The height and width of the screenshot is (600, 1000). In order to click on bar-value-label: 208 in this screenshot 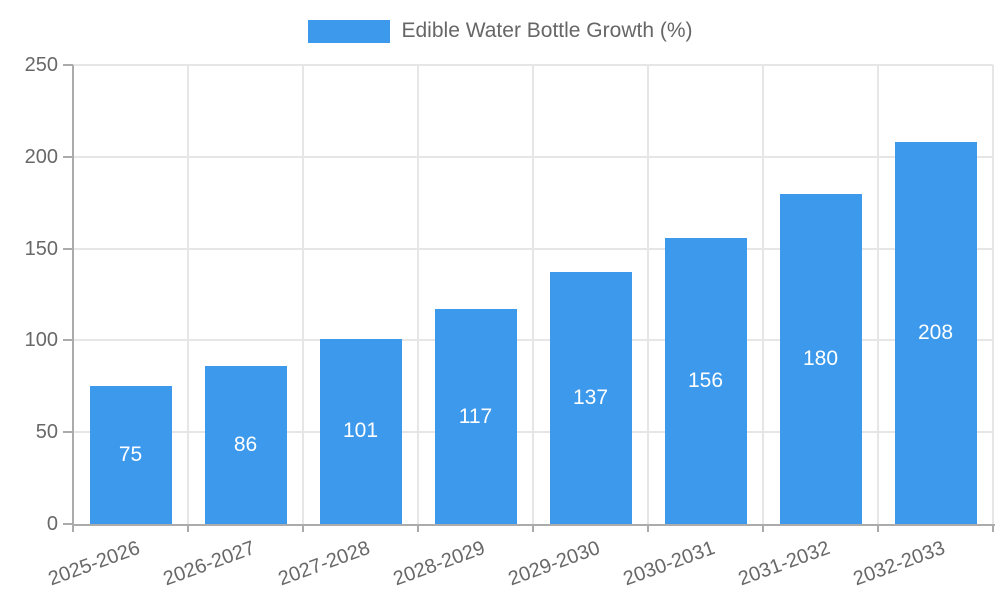, I will do `click(935, 333)`.